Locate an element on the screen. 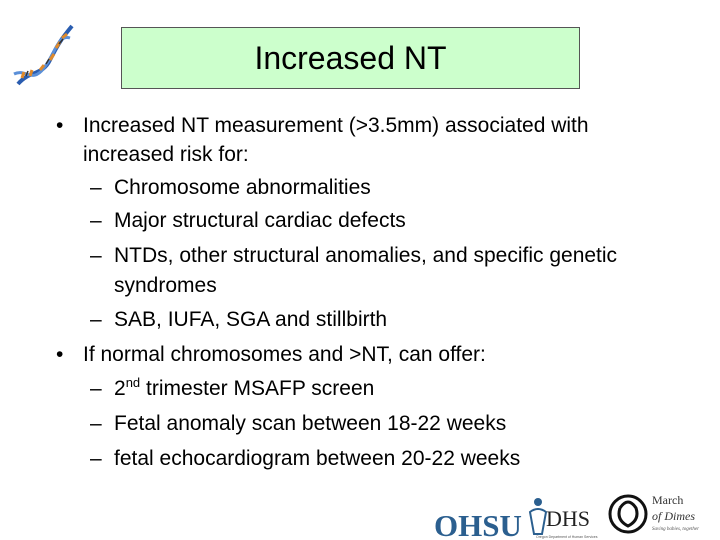 The height and width of the screenshot is (540, 720). mod-line1: March is located at coordinates (667, 500).